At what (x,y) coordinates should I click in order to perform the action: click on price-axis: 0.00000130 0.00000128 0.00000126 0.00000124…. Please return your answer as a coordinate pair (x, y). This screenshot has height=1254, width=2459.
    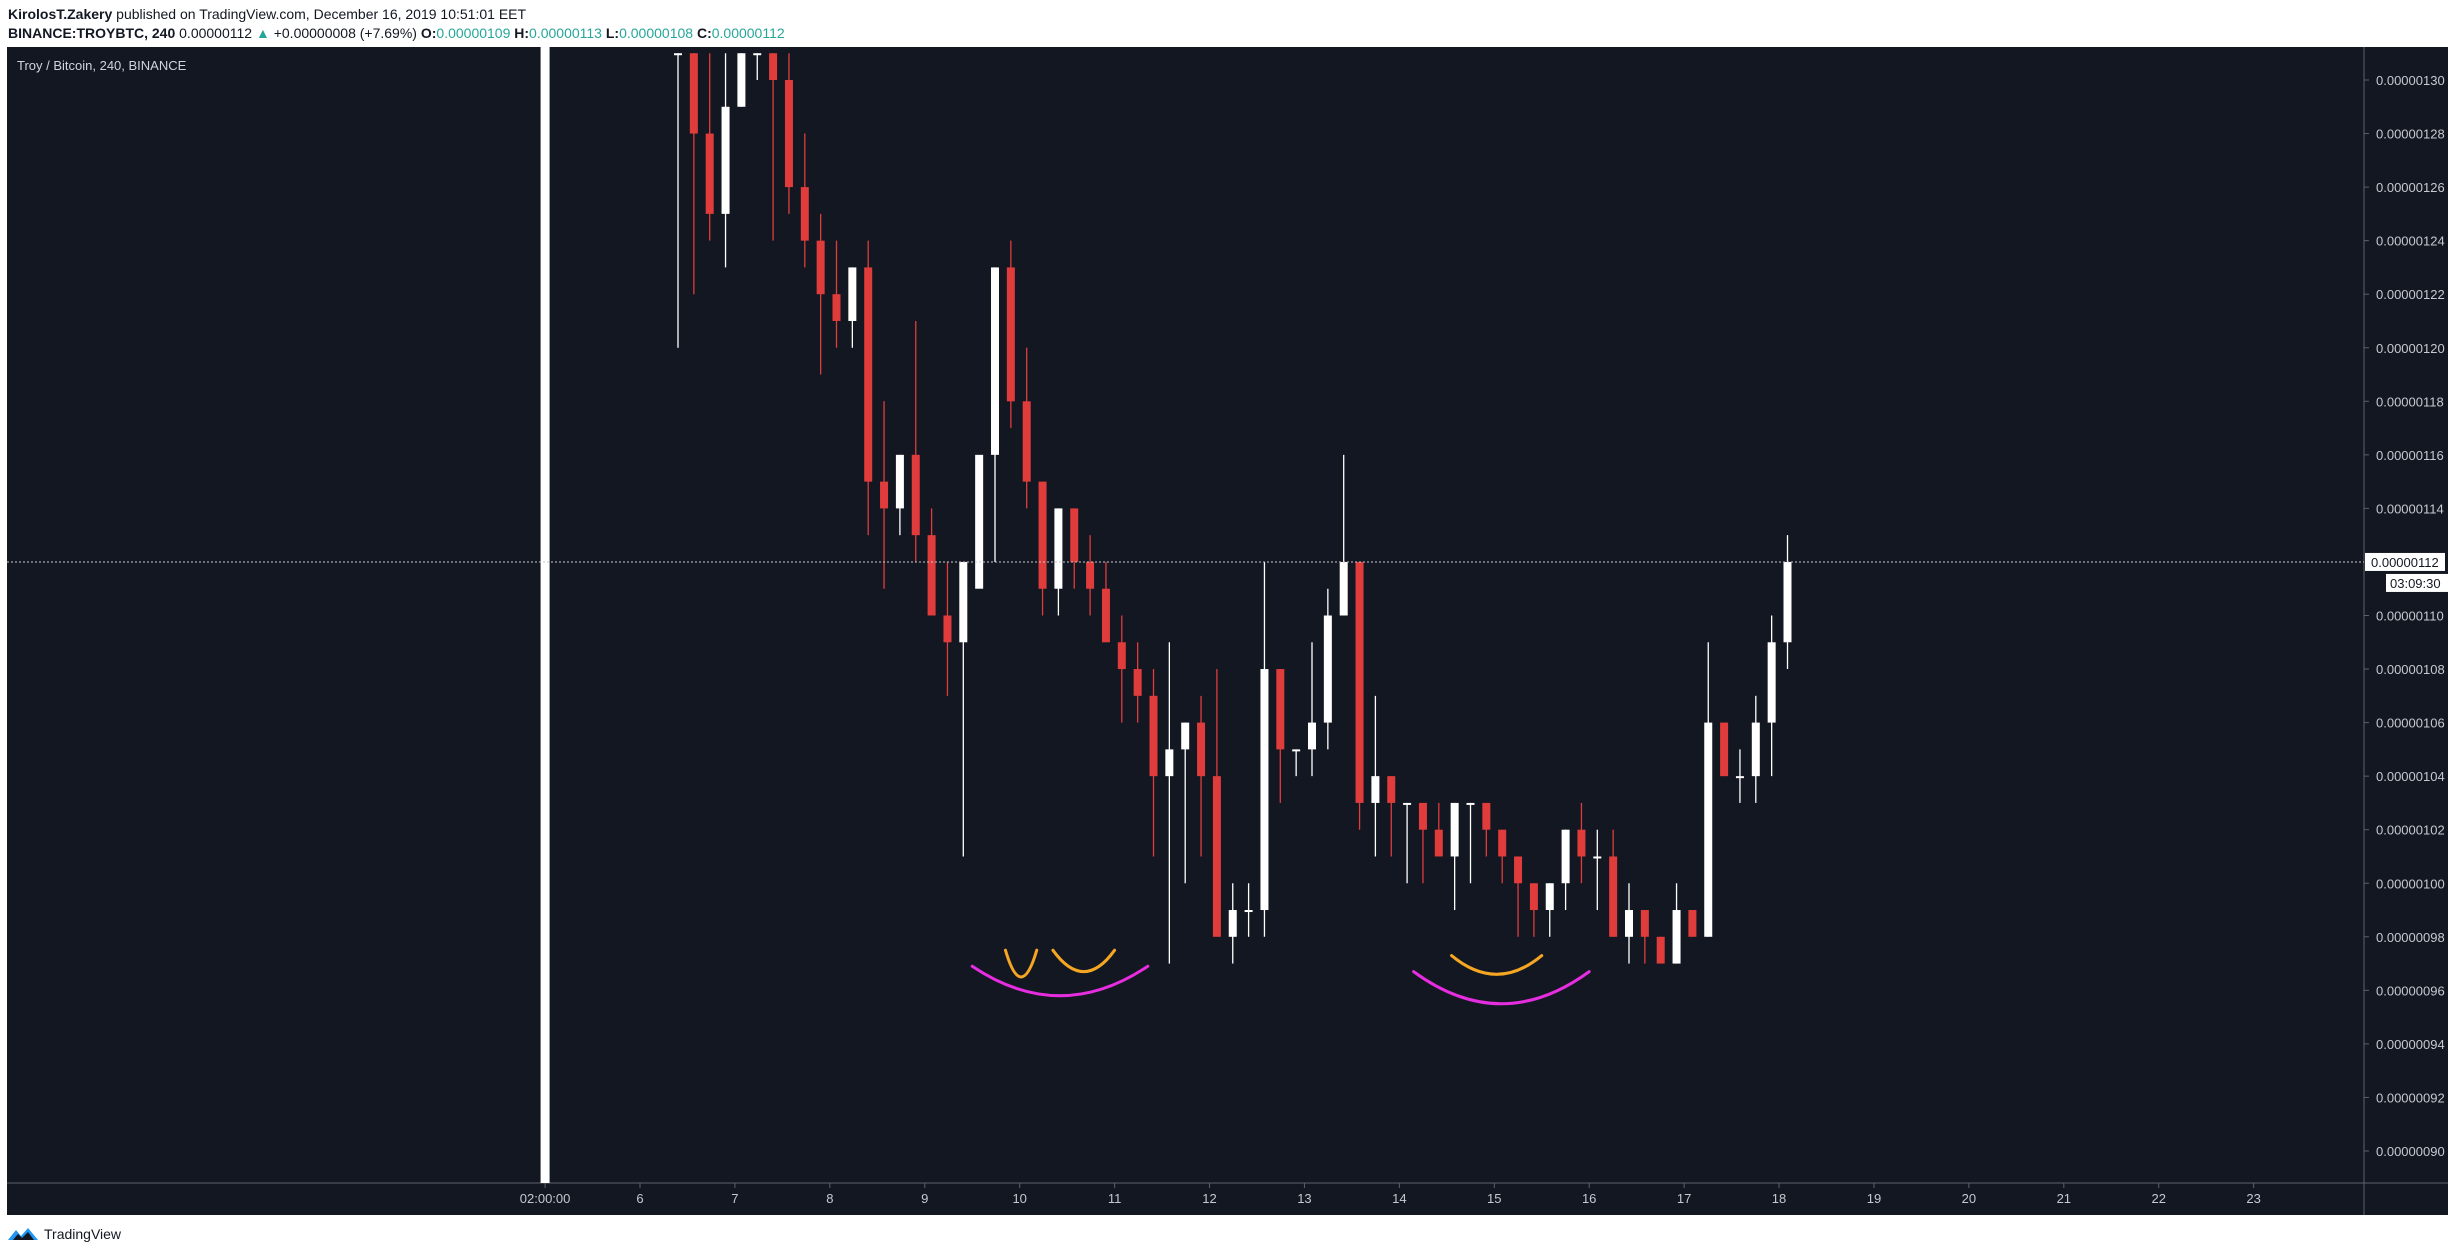
    Looking at the image, I should click on (2404, 616).